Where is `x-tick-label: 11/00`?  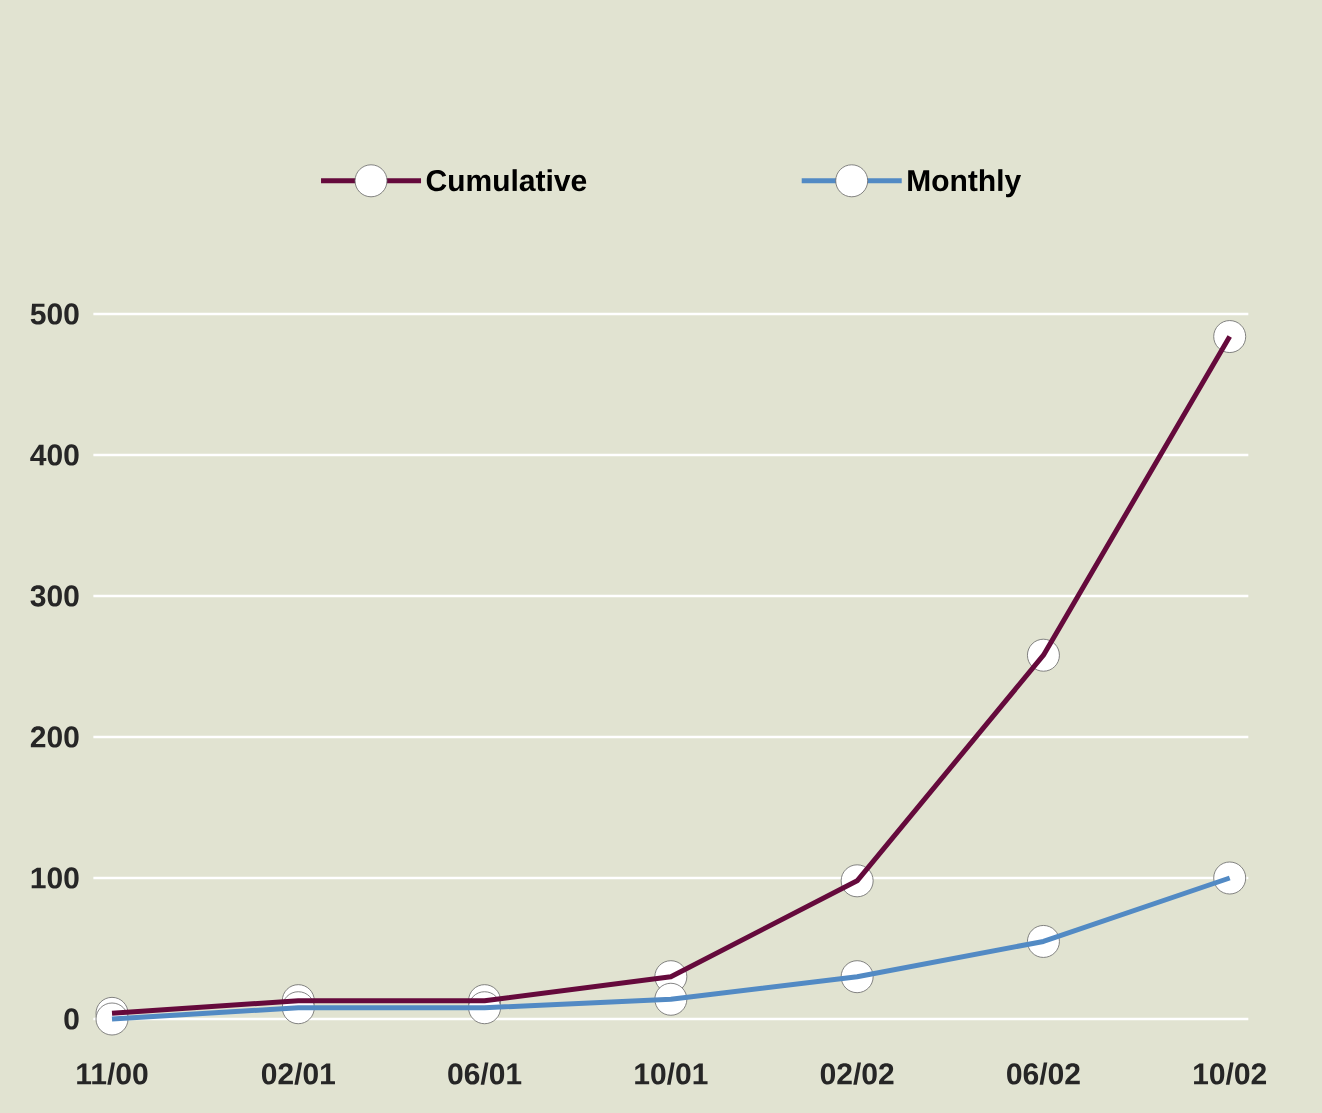 x-tick-label: 11/00 is located at coordinates (112, 1073).